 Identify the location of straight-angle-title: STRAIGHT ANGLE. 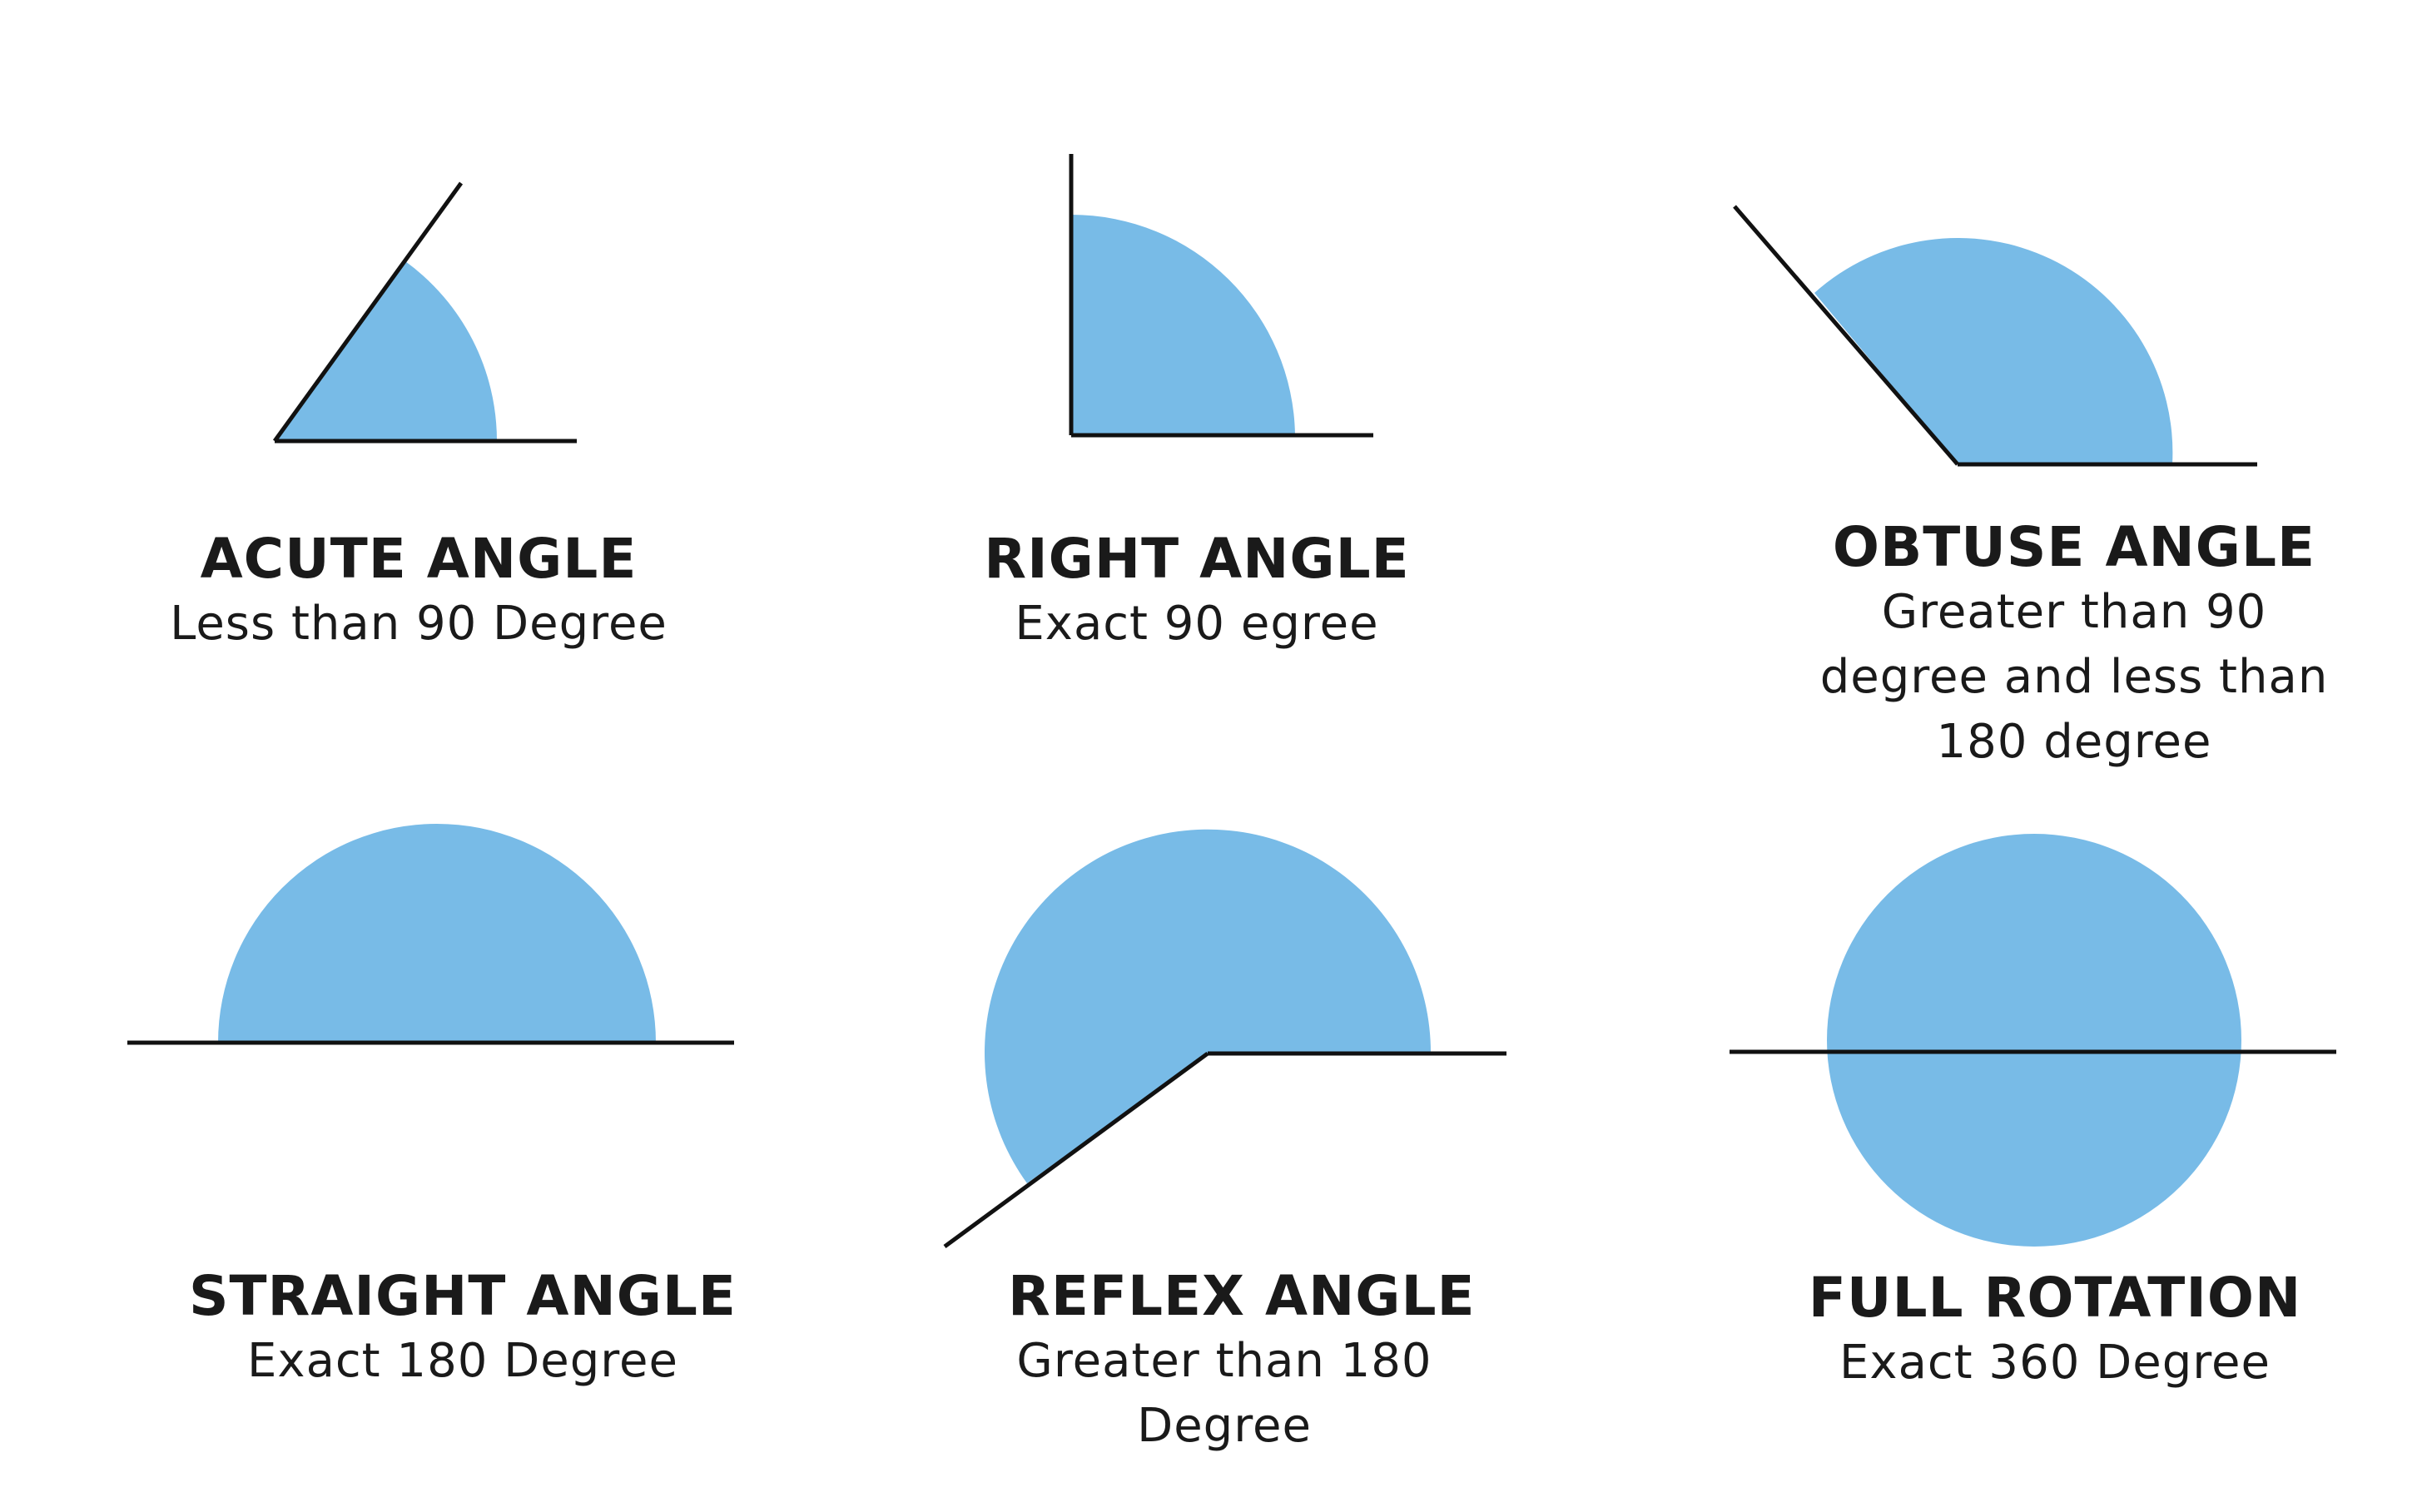
(462, 1296).